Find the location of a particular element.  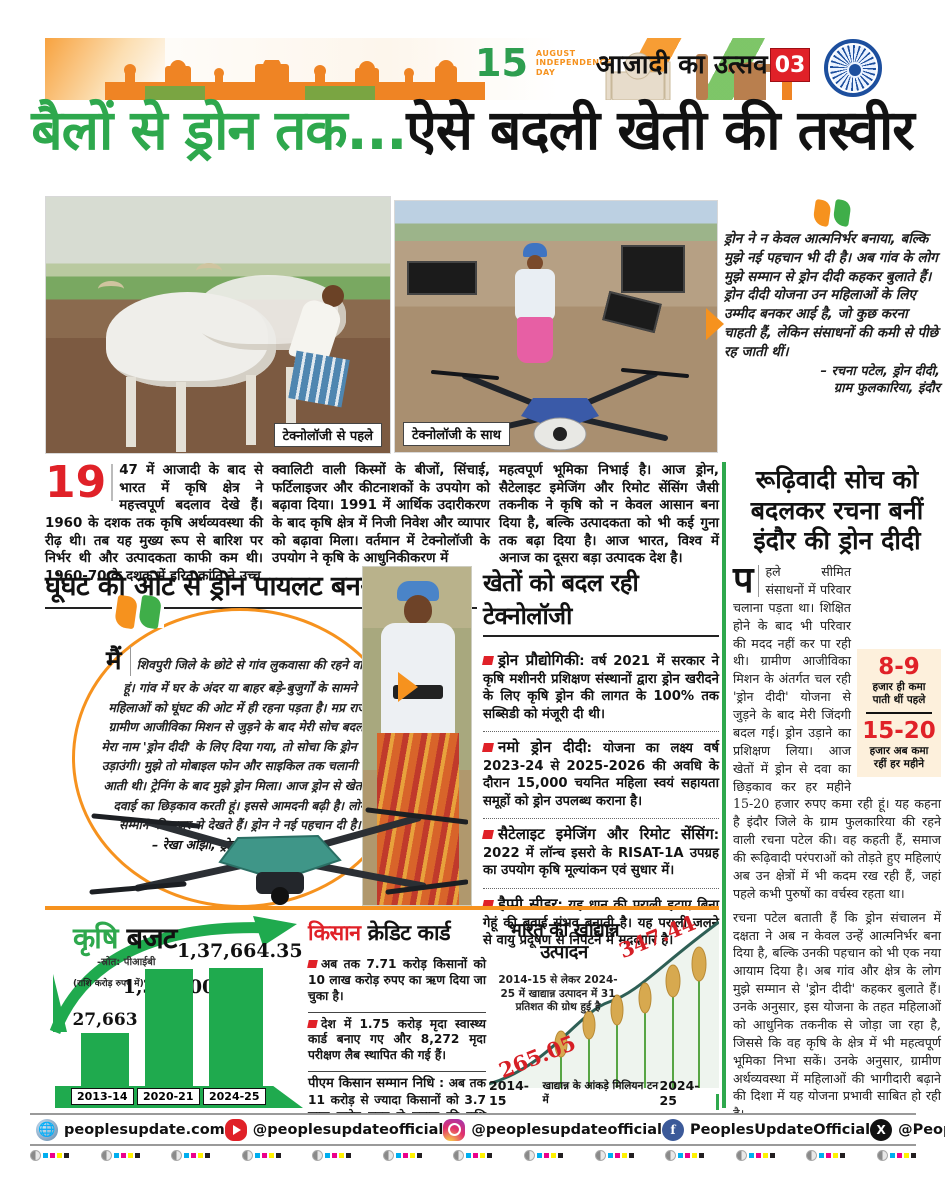

budget-source: -स्रोत: पीआईबी is located at coordinates (126, 962).